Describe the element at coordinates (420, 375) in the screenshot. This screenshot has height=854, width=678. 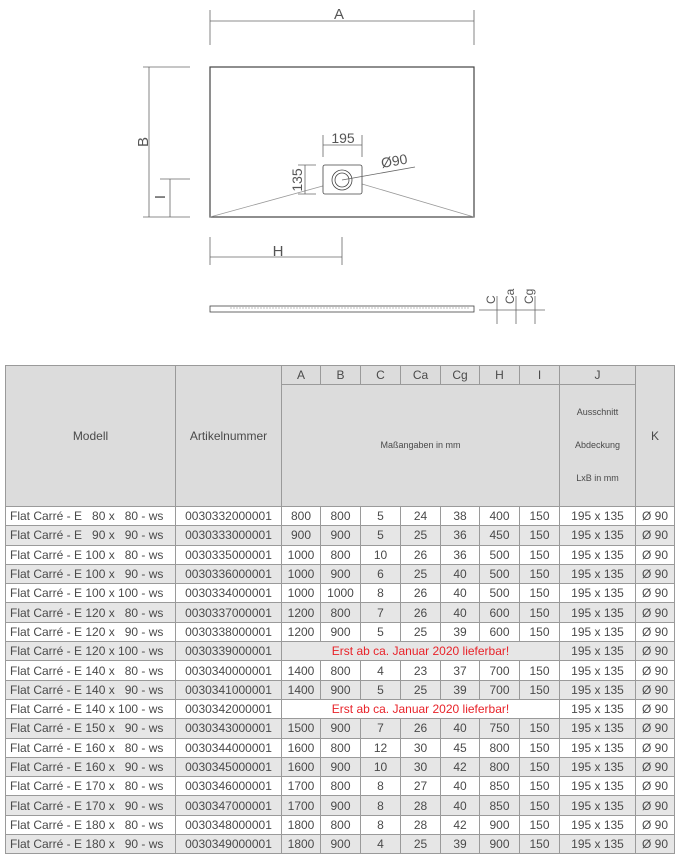
I see `header-ca: Ca` at that location.